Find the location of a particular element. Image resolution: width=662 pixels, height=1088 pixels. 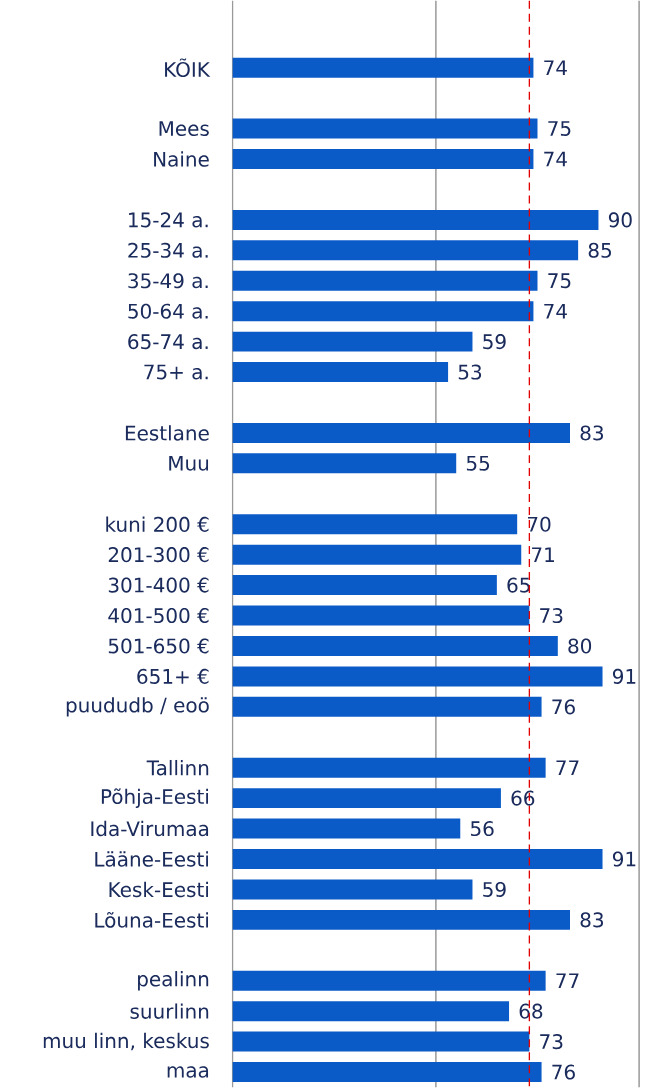

y-tick-label: puududb / eoö is located at coordinates (137, 707).